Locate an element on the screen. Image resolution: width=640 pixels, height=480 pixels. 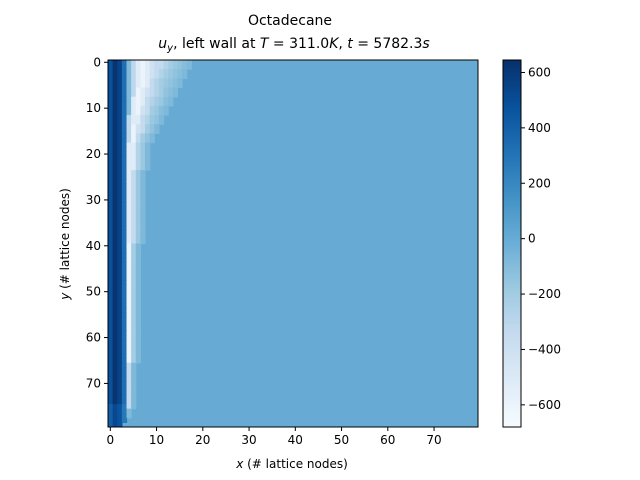
colorbar-tick-label: 200 is located at coordinates (539, 183).